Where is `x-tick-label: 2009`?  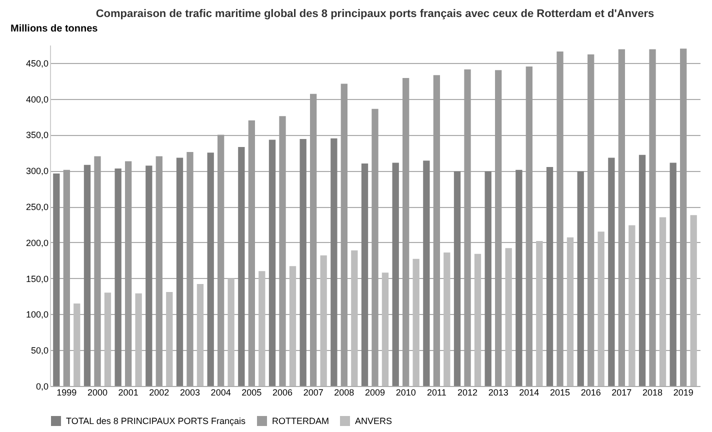
x-tick-label: 2009 is located at coordinates (375, 393).